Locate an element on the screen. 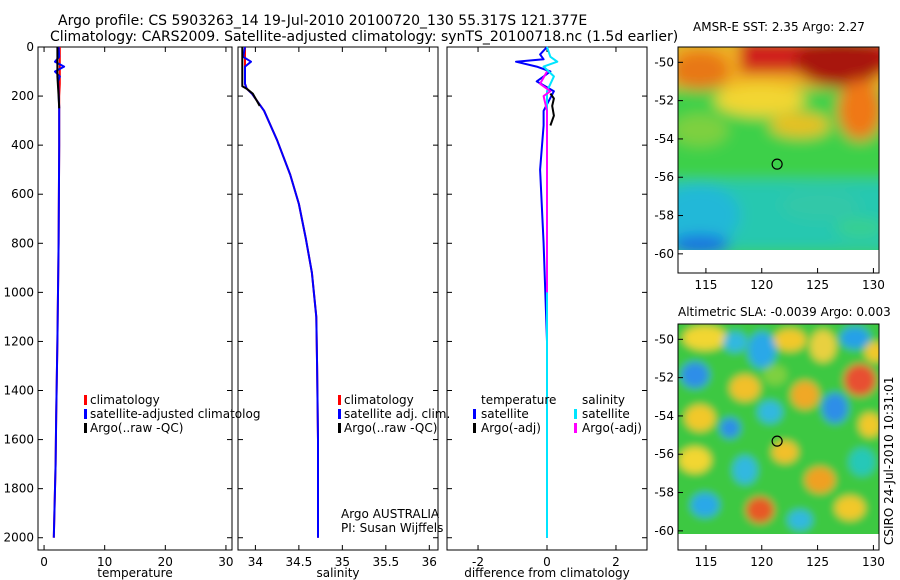 This screenshot has width=900, height=580. temperature-xtick-label: 30 is located at coordinates (225, 562).